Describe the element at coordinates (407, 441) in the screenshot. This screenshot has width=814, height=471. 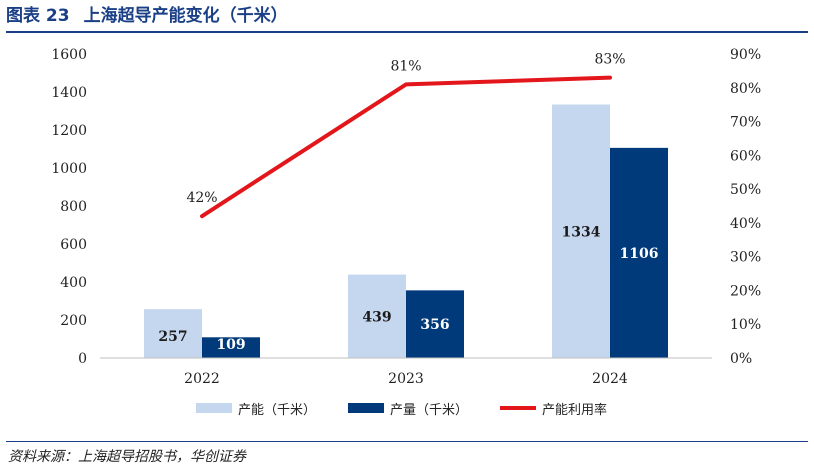
I see `source-divider` at that location.